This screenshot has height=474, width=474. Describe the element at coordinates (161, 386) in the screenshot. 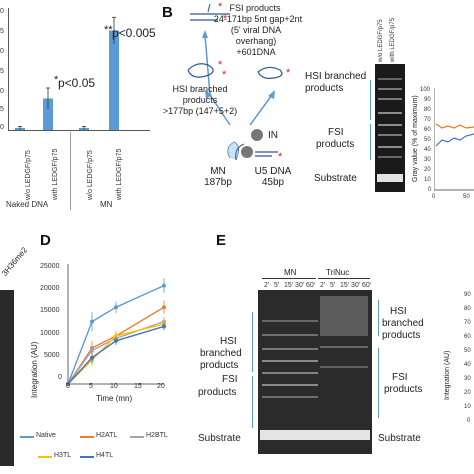

I see `panel-d-xtick: 20` at that location.